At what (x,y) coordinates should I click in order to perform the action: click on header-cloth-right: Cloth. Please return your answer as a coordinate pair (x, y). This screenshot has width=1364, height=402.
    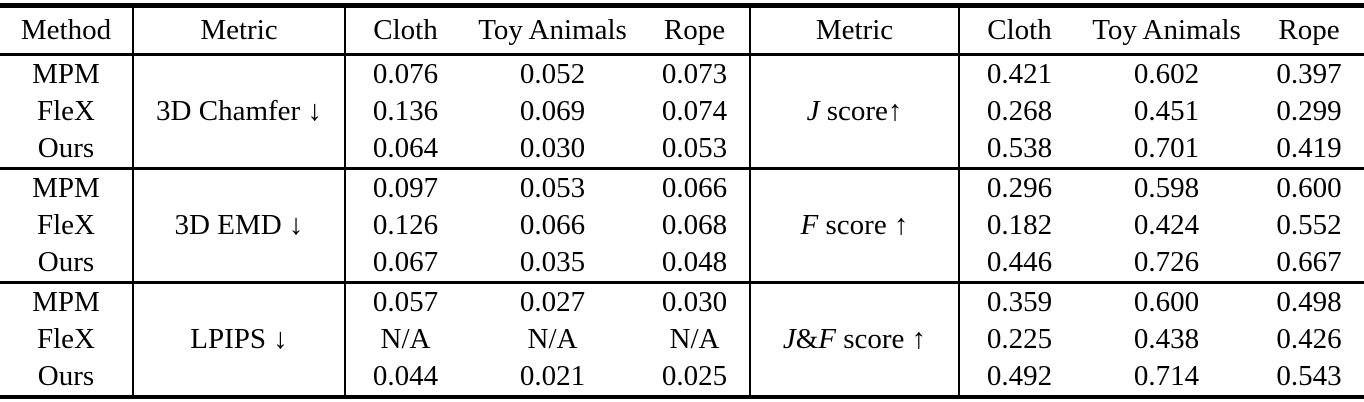
    Looking at the image, I should click on (1019, 30).